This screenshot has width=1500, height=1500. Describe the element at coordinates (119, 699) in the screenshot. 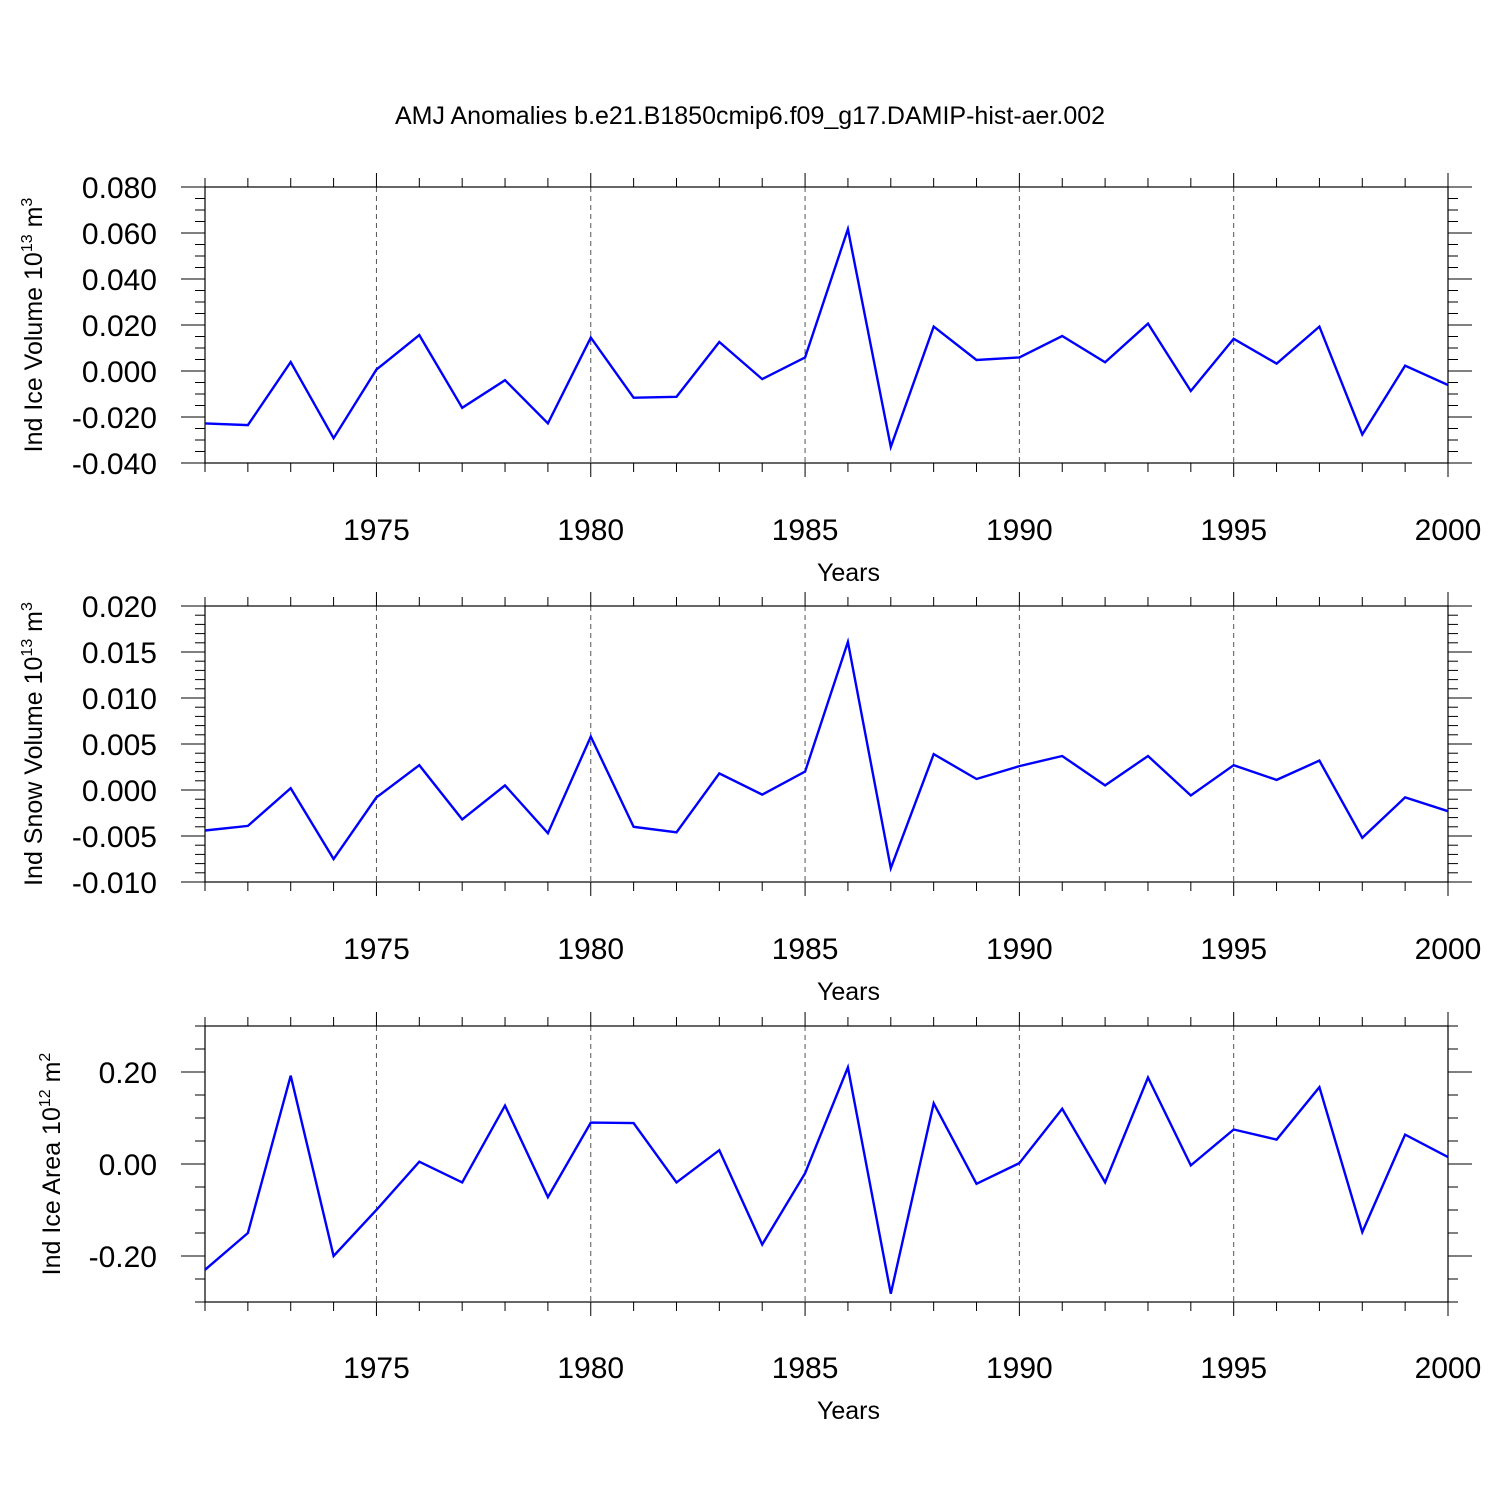

I see `y-tick-label: 0.010` at that location.